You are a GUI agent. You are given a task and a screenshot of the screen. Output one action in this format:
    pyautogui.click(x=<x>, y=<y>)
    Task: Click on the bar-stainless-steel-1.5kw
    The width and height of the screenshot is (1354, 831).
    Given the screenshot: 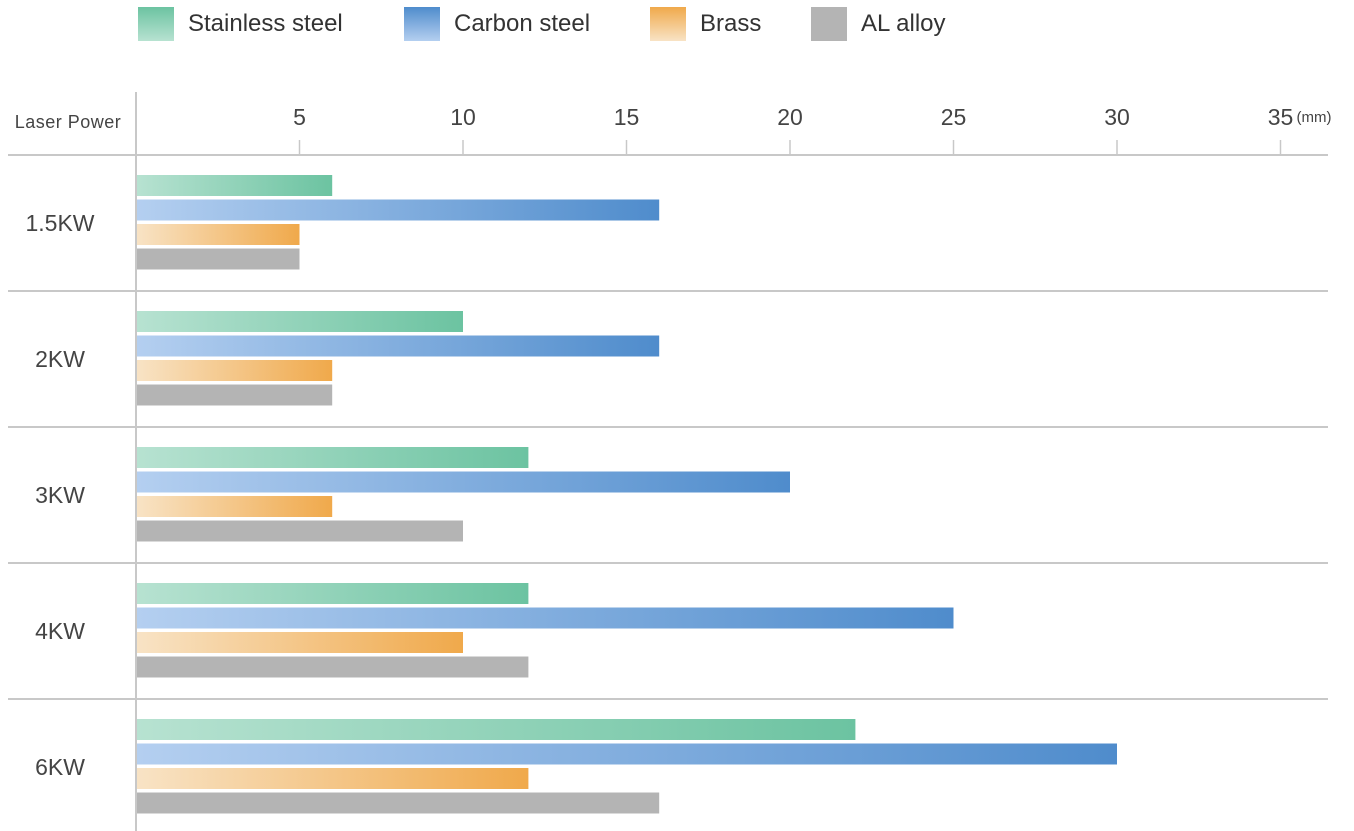 What is the action you would take?
    pyautogui.click(x=235, y=185)
    